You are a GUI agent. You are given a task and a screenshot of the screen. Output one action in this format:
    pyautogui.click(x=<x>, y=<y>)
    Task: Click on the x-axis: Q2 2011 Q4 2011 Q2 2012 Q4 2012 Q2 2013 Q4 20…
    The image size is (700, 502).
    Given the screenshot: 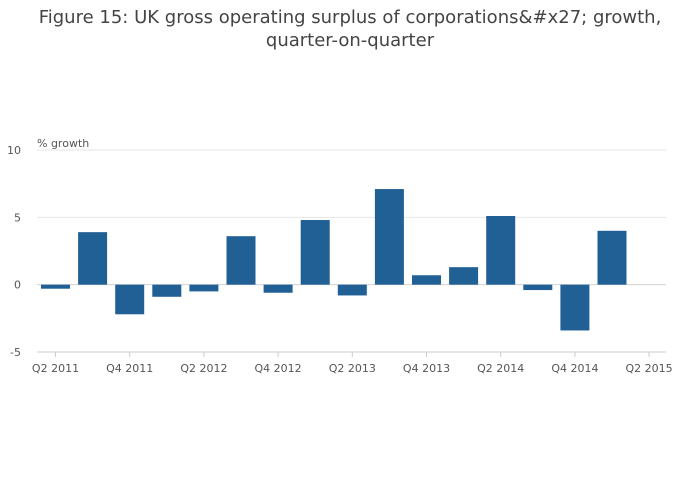 What is the action you would take?
    pyautogui.click(x=352, y=363)
    